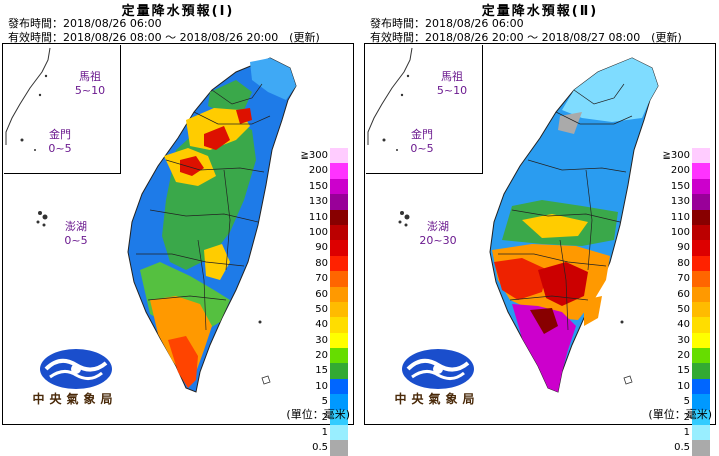 This screenshot has width=719, height=456. What do you see at coordinates (62, 109) in the screenshot?
I see `offshore-inset` at bounding box center [62, 109].